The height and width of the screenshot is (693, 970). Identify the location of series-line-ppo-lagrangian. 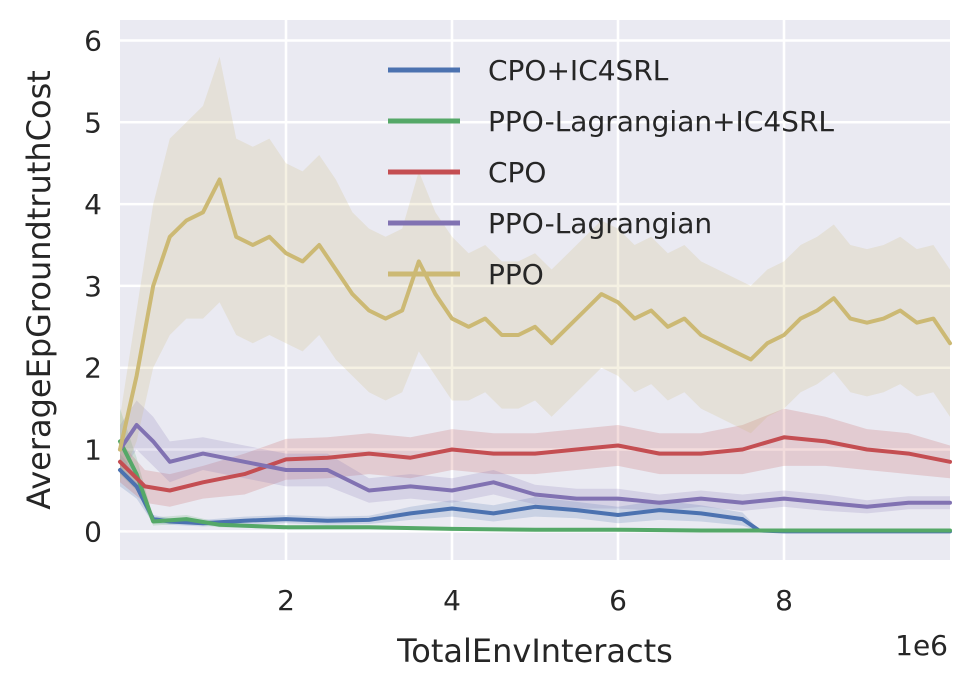
(535, 466).